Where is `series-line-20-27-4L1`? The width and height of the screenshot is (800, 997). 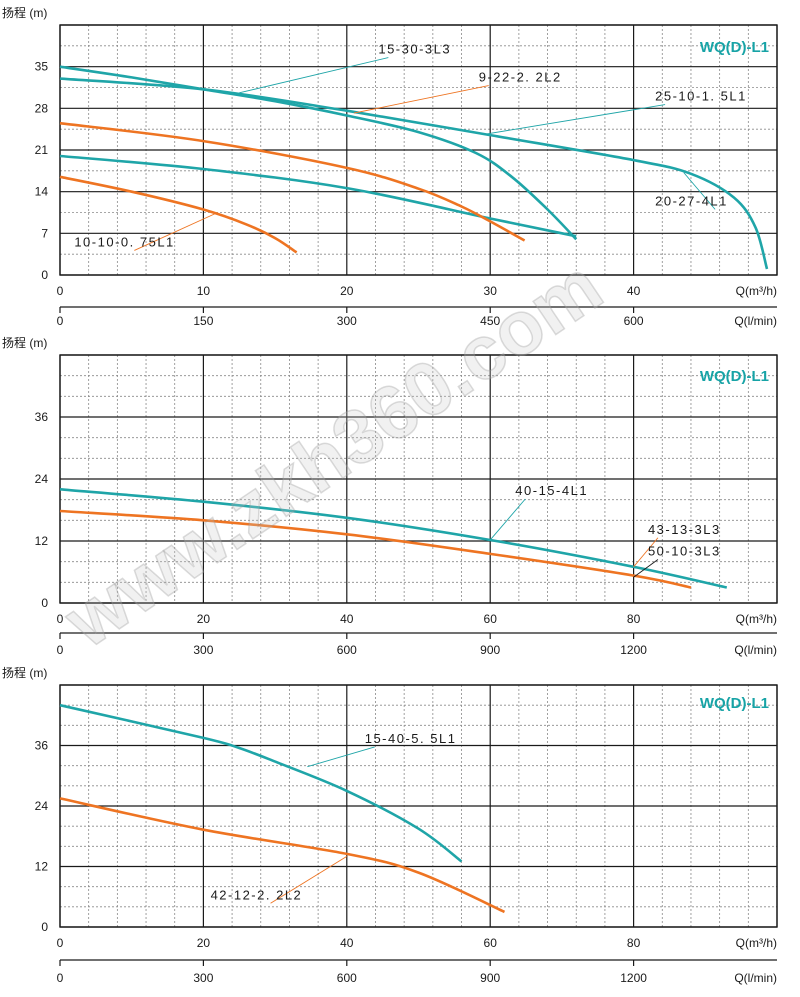 series-line-20-27-4L1 is located at coordinates (318, 196).